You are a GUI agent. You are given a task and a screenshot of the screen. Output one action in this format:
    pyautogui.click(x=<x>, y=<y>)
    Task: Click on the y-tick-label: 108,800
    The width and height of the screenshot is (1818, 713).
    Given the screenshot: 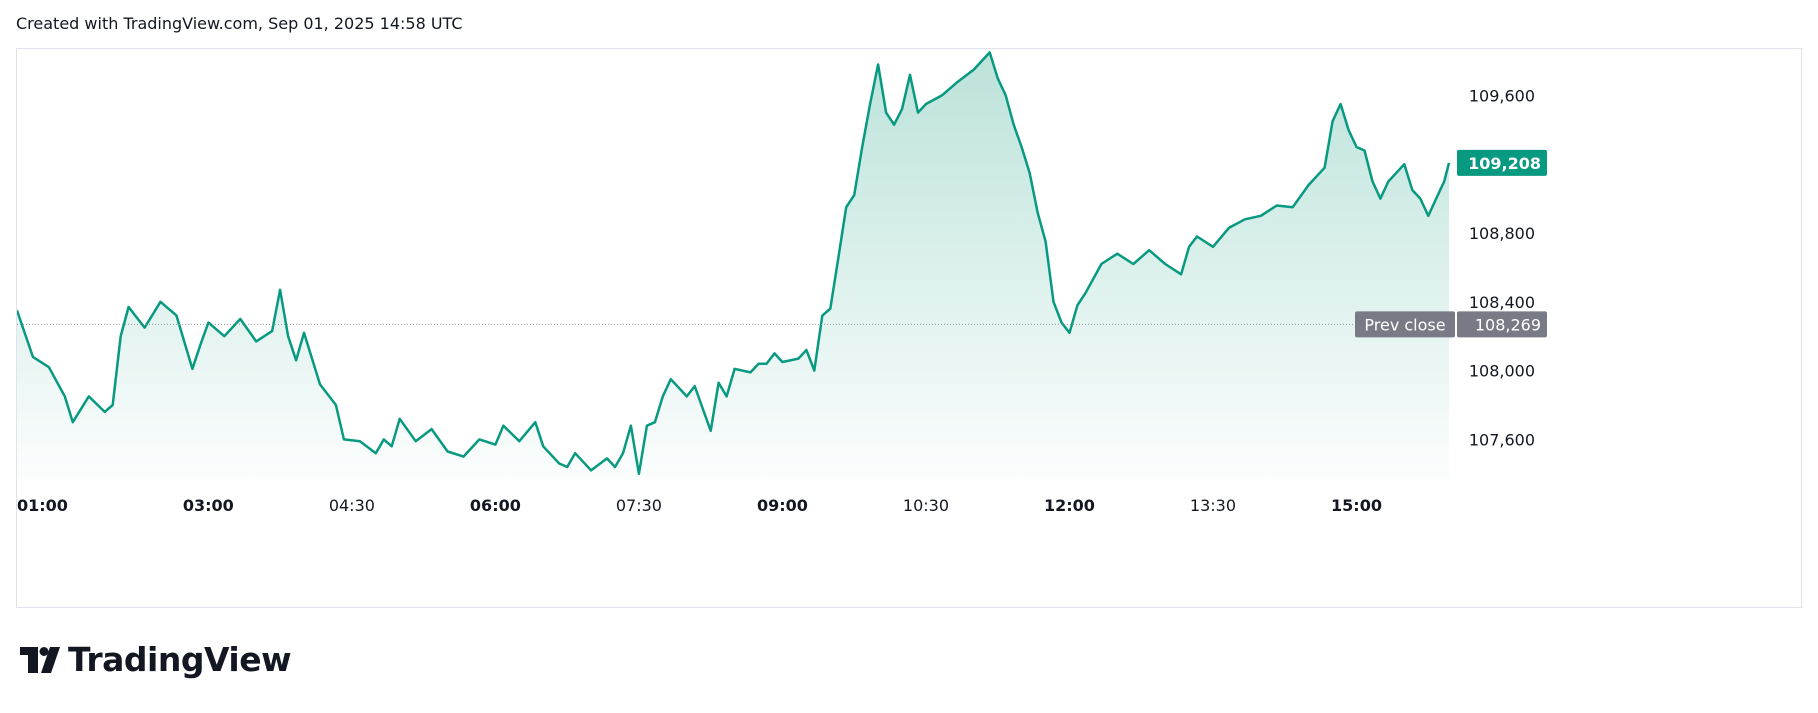 What is the action you would take?
    pyautogui.click(x=1502, y=233)
    